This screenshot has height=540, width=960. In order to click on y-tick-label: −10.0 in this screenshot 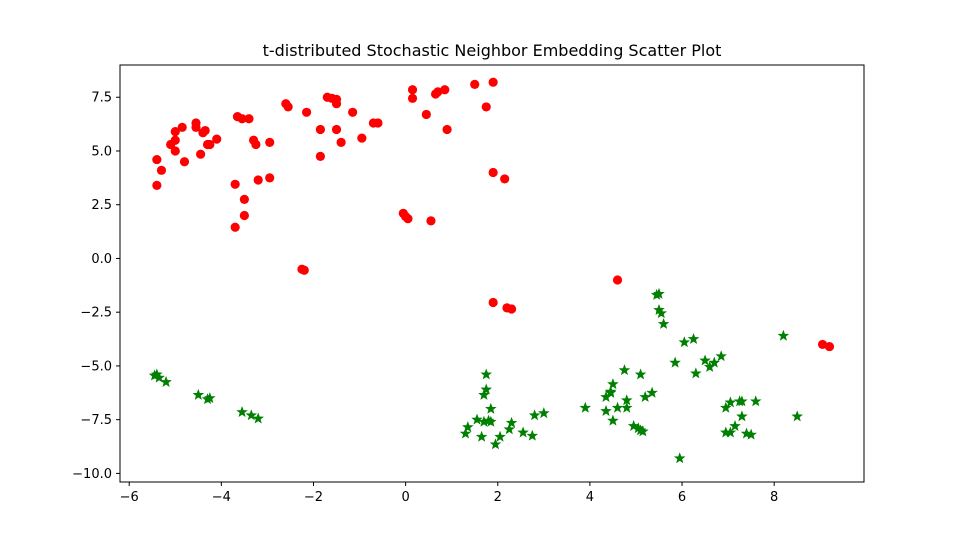, I will do `click(92, 474)`.